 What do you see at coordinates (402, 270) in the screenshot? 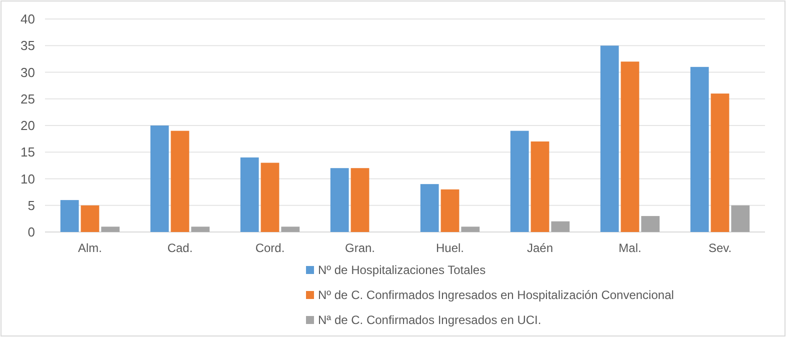
I see `legend-label: Nº de Hospitalizaciones Totales` at bounding box center [402, 270].